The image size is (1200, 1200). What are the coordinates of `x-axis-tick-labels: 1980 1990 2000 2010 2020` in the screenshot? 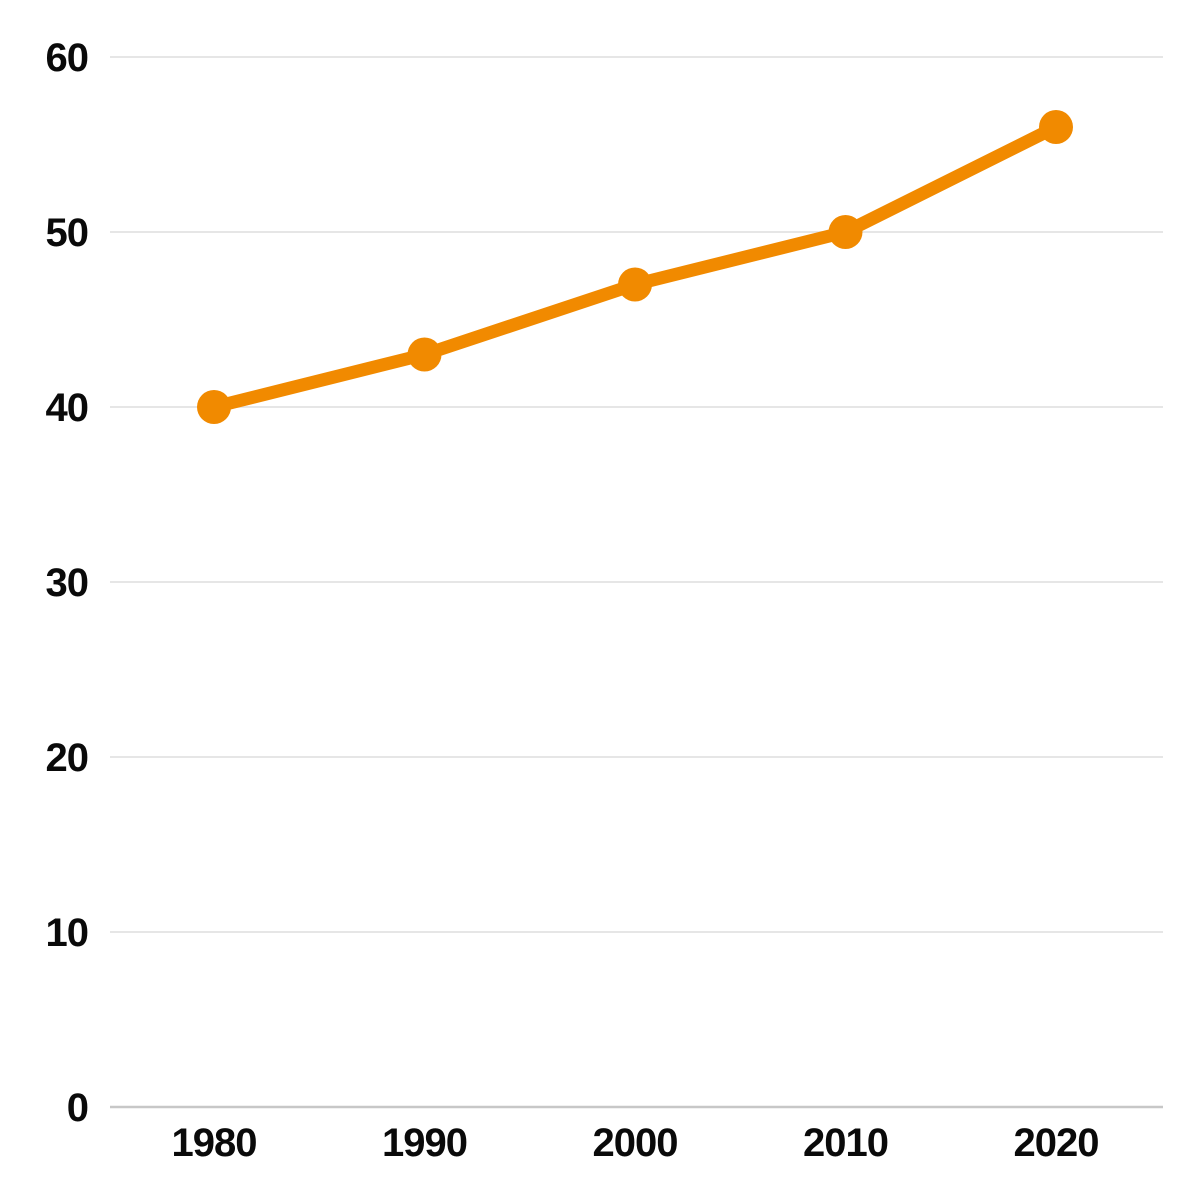 It's located at (636, 1143).